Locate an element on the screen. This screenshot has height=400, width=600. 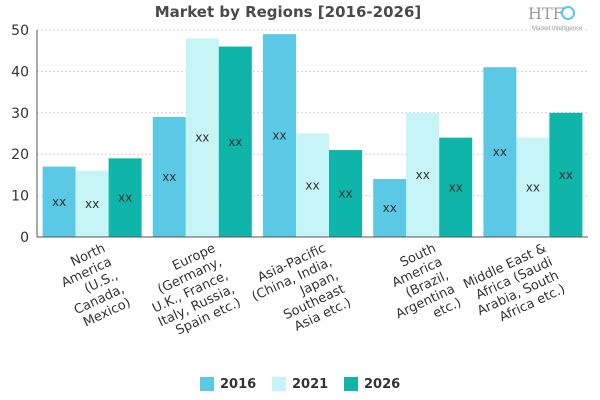
legend-swatch-2021 is located at coordinates (279, 384).